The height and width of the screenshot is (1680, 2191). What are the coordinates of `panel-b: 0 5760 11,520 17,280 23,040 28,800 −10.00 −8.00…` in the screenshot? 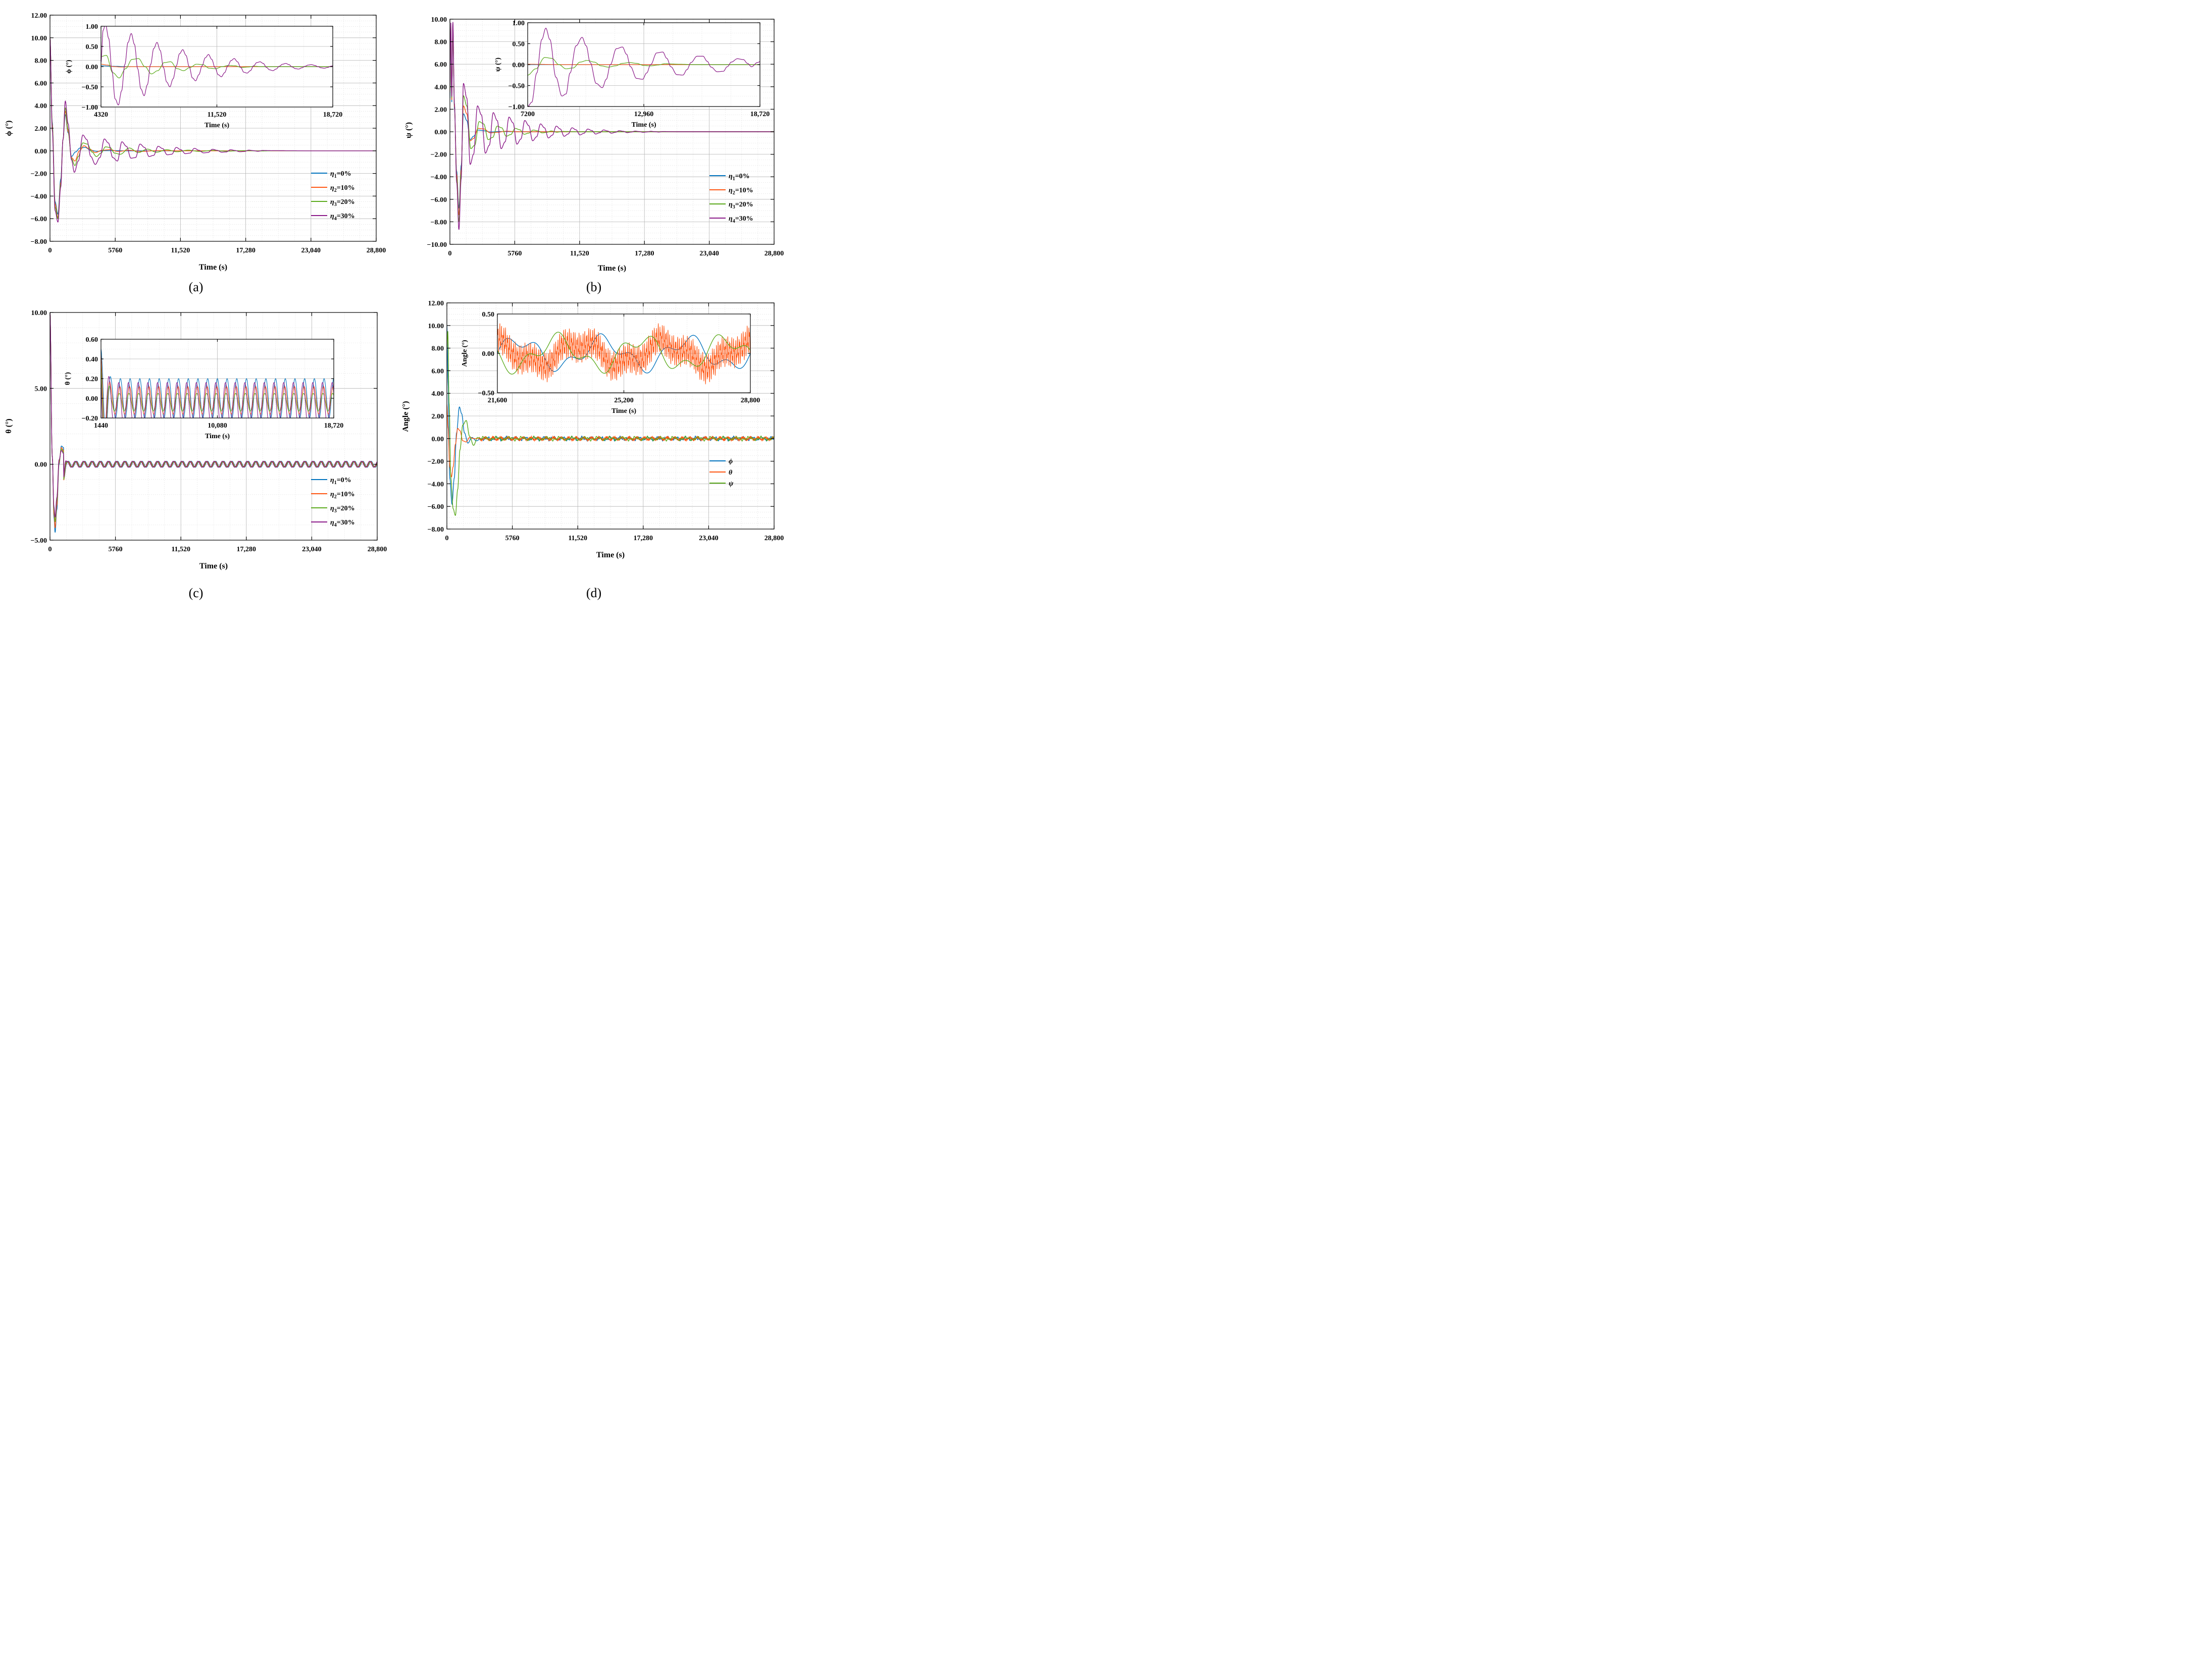 It's located at (594, 155).